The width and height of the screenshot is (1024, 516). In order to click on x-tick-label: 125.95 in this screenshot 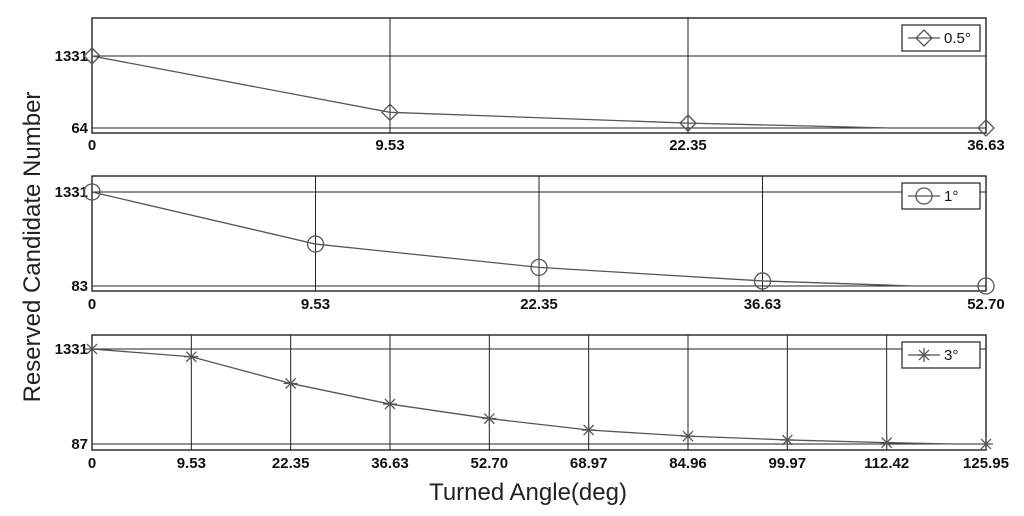, I will do `click(986, 463)`.